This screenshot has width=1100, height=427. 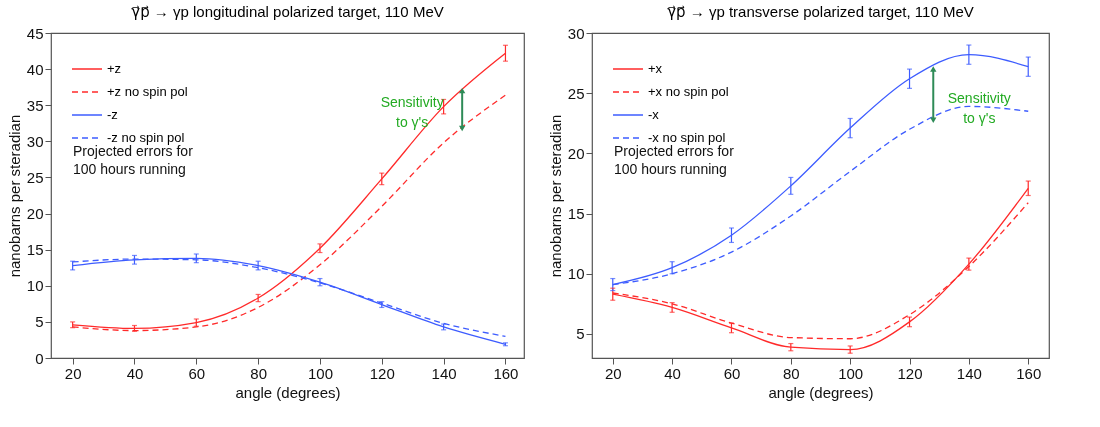 I want to click on y-tick-label: 35, so click(x=35, y=105).